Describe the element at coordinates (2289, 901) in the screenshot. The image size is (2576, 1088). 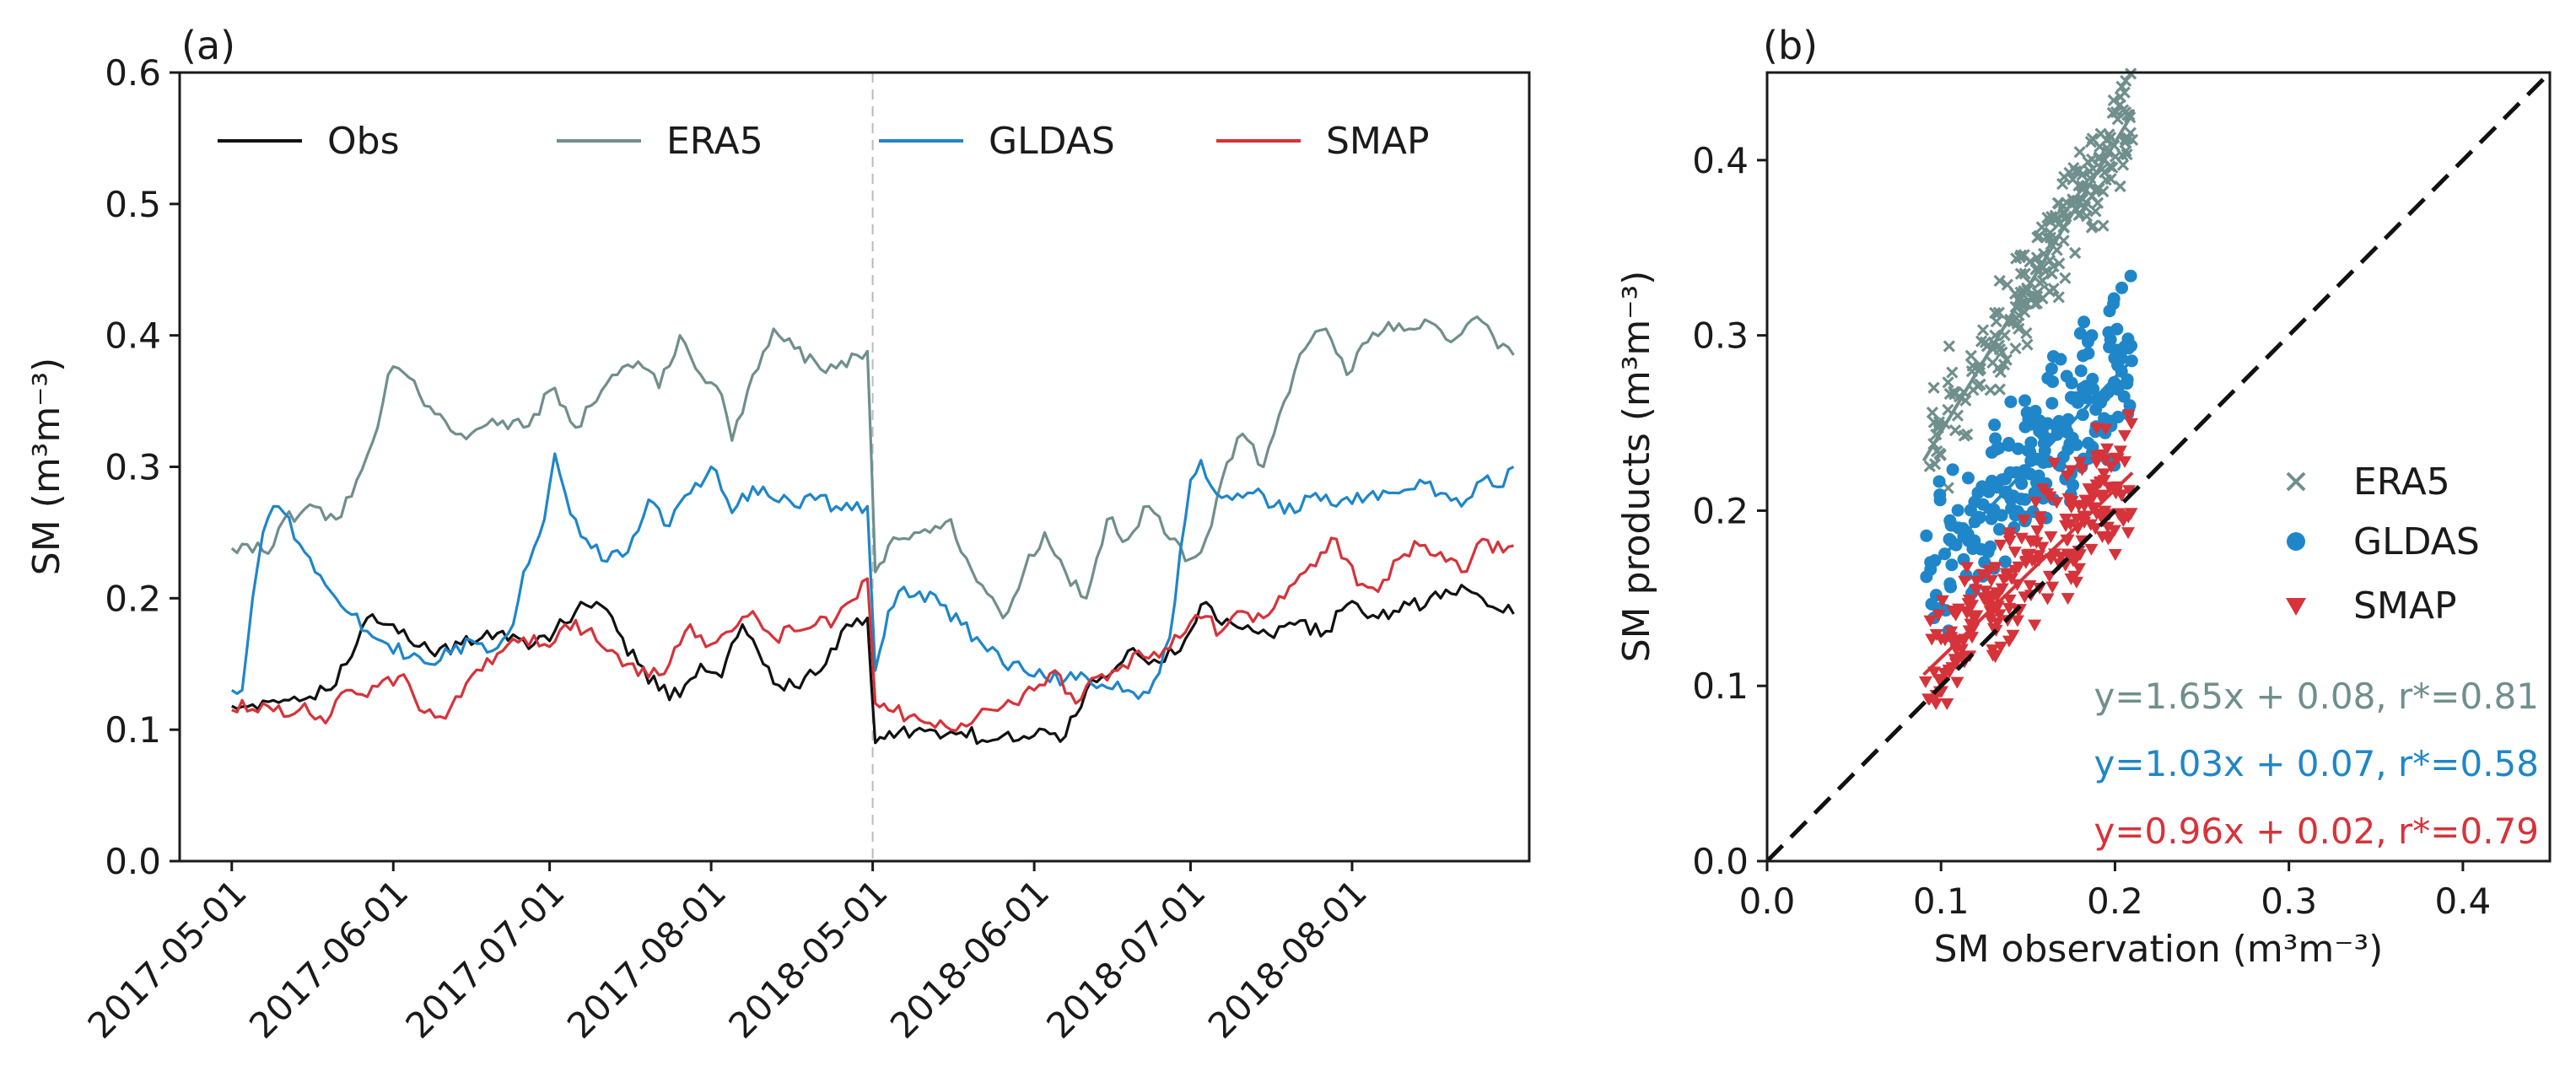
I see `b-xtick-label: 0.3` at that location.